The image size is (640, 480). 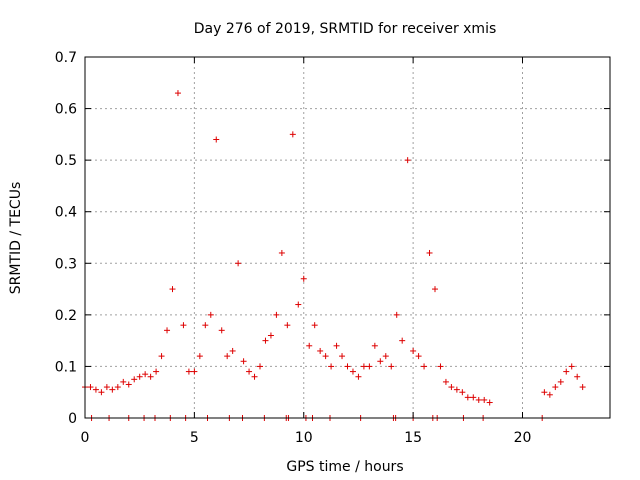 What do you see at coordinates (344, 467) in the screenshot?
I see `x-axis-label: GPS time / hours` at bounding box center [344, 467].